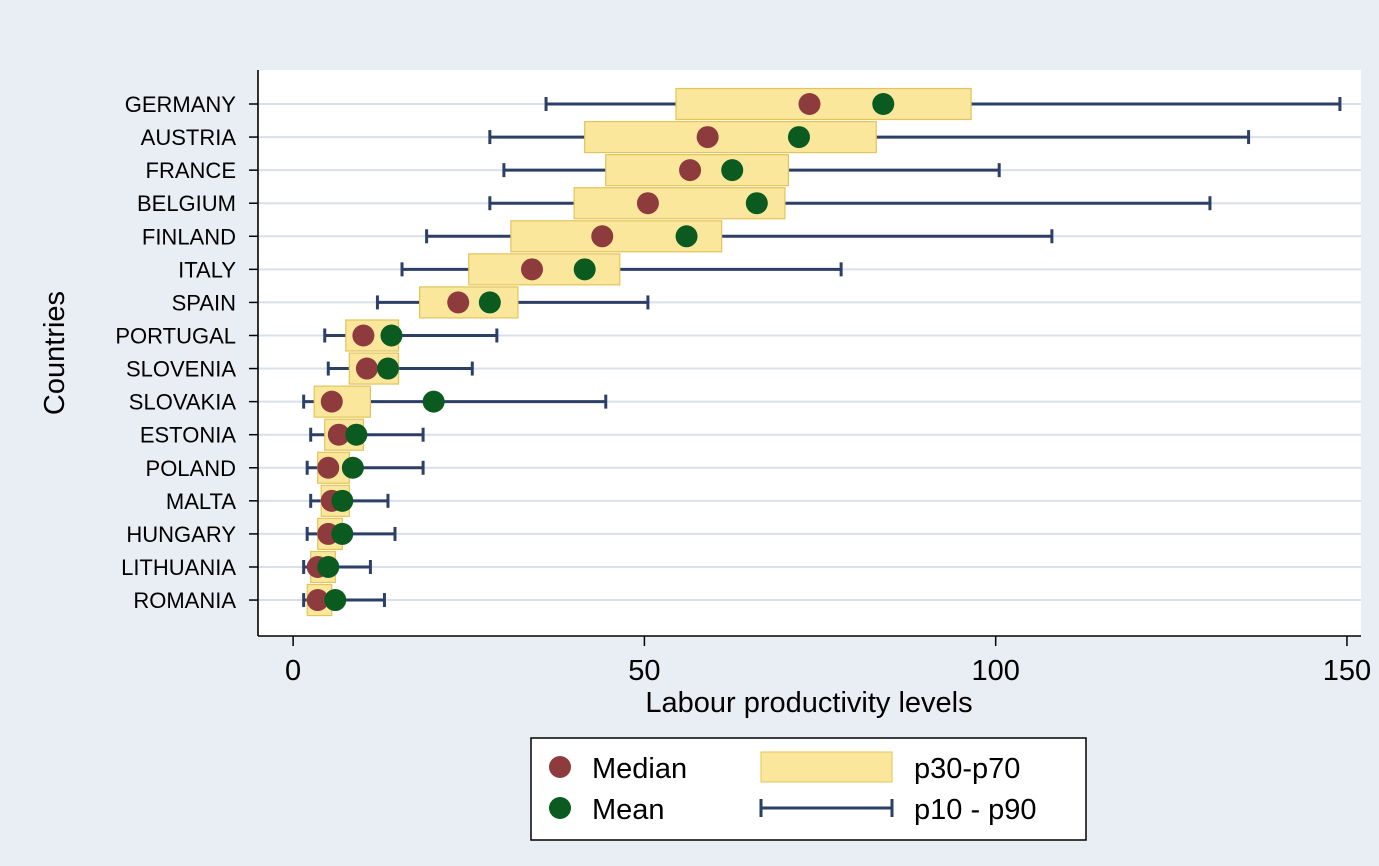  What do you see at coordinates (293, 671) in the screenshot?
I see `x-tick-label: 0` at bounding box center [293, 671].